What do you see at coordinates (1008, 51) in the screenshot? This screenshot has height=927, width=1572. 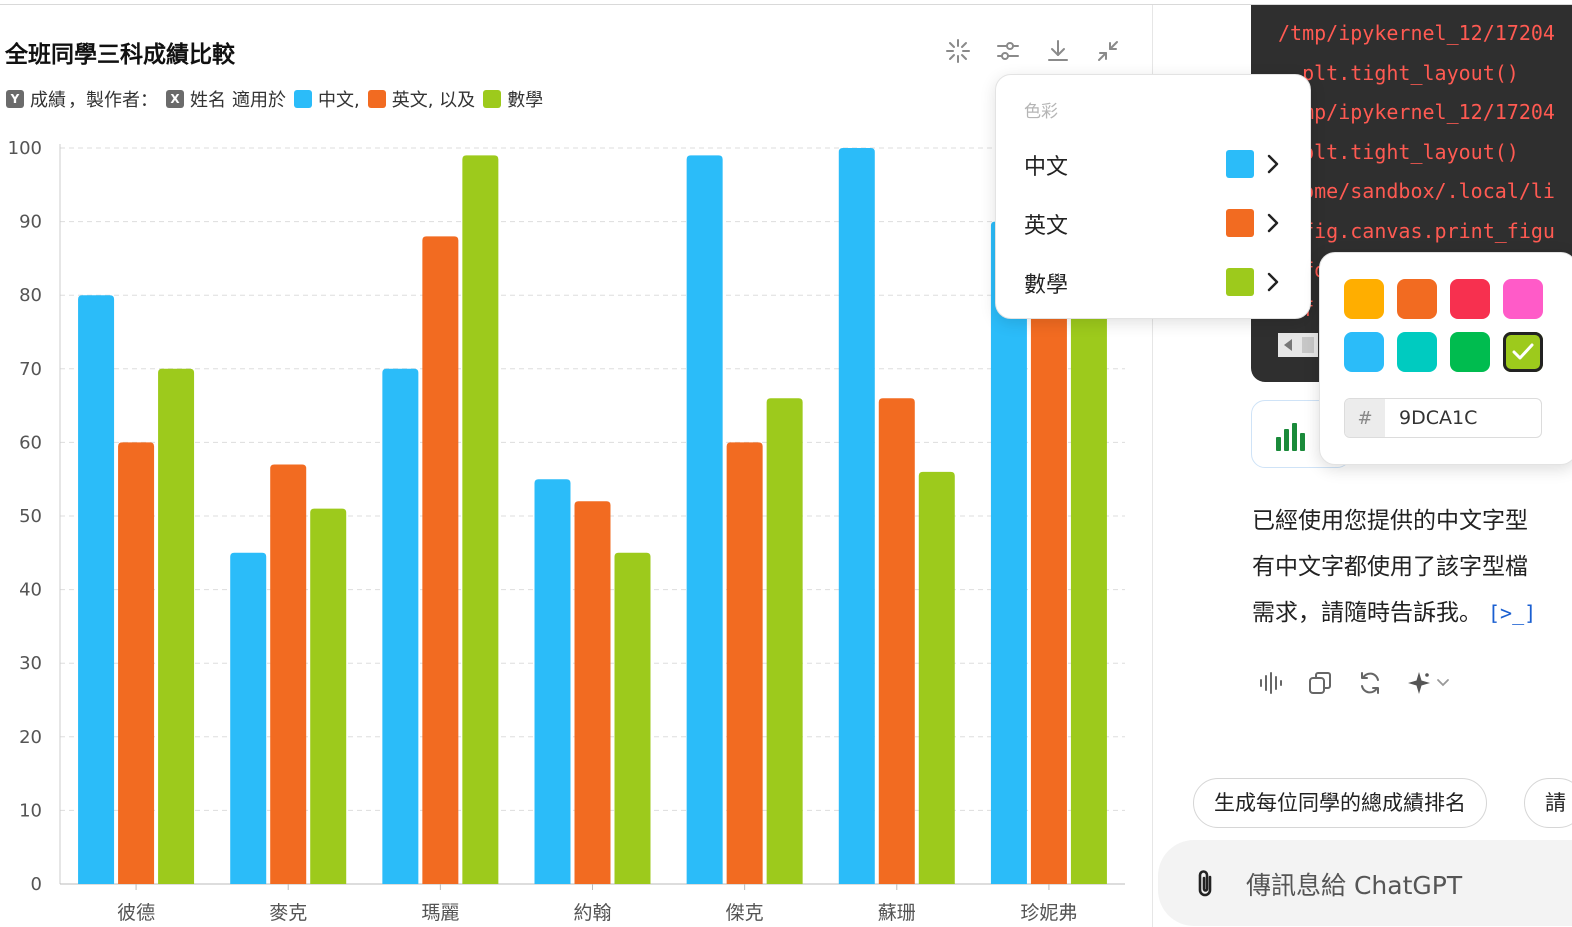 I see `sliders-icon` at bounding box center [1008, 51].